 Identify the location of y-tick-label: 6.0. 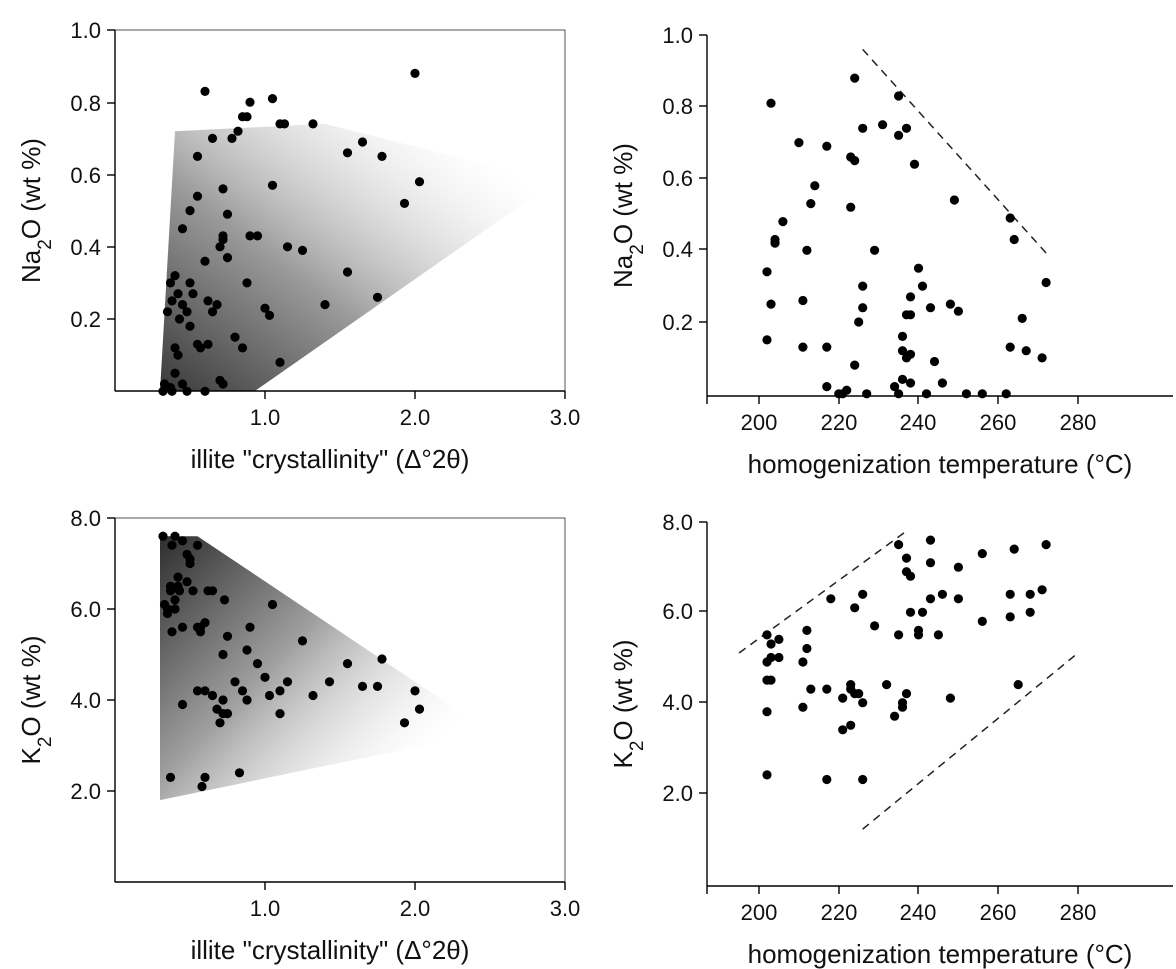
(677, 611).